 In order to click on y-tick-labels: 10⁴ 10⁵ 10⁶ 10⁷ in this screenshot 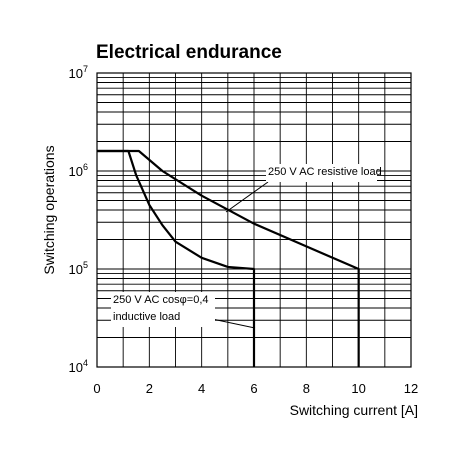, I will do `click(78, 219)`.